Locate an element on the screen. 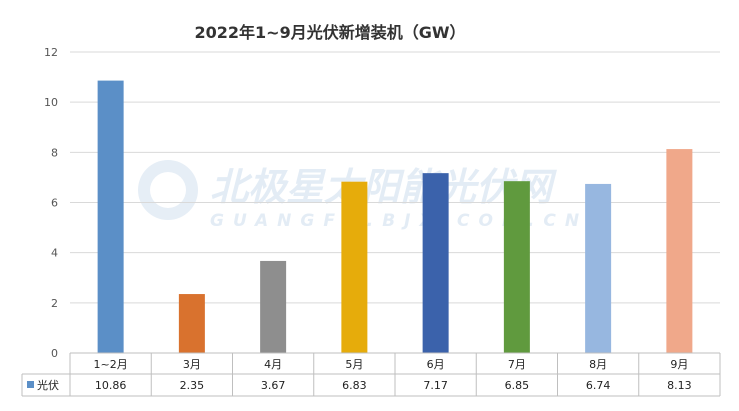 This screenshot has width=739, height=411. data-value-label: 3.67 is located at coordinates (273, 385).